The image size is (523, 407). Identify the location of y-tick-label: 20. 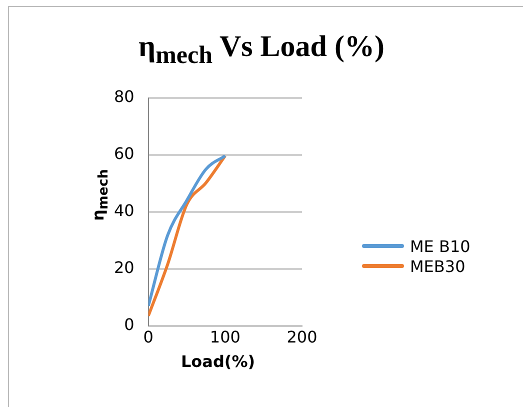
(124, 268).